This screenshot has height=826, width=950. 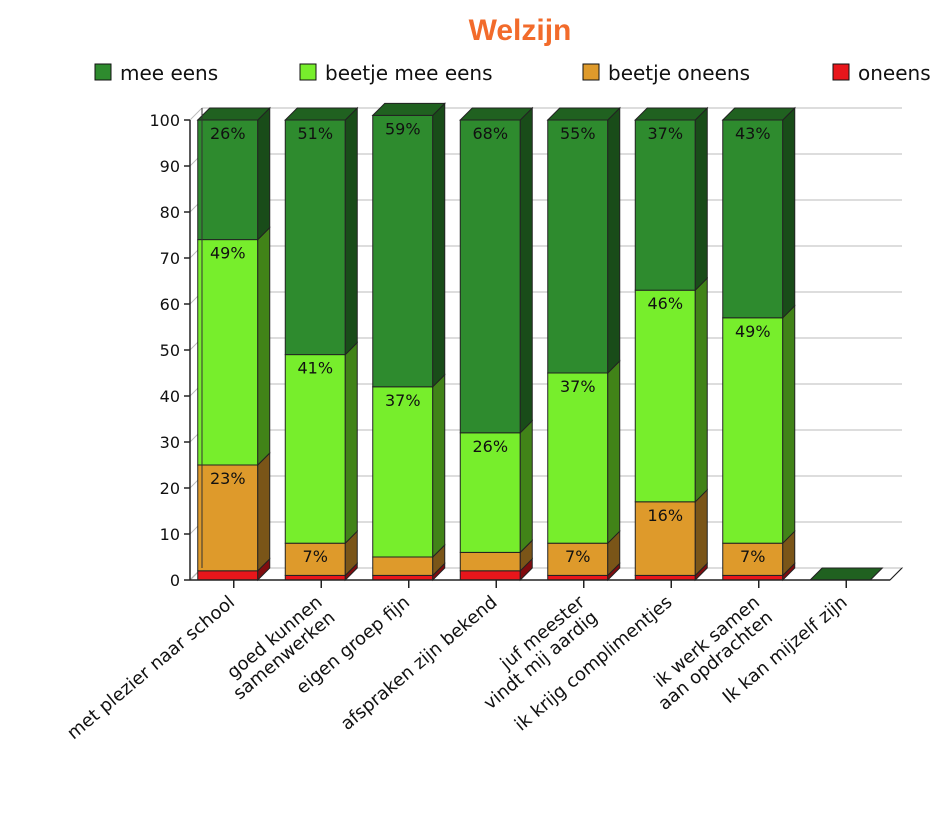 I want to click on legend-label: oneens, so click(x=894, y=73).